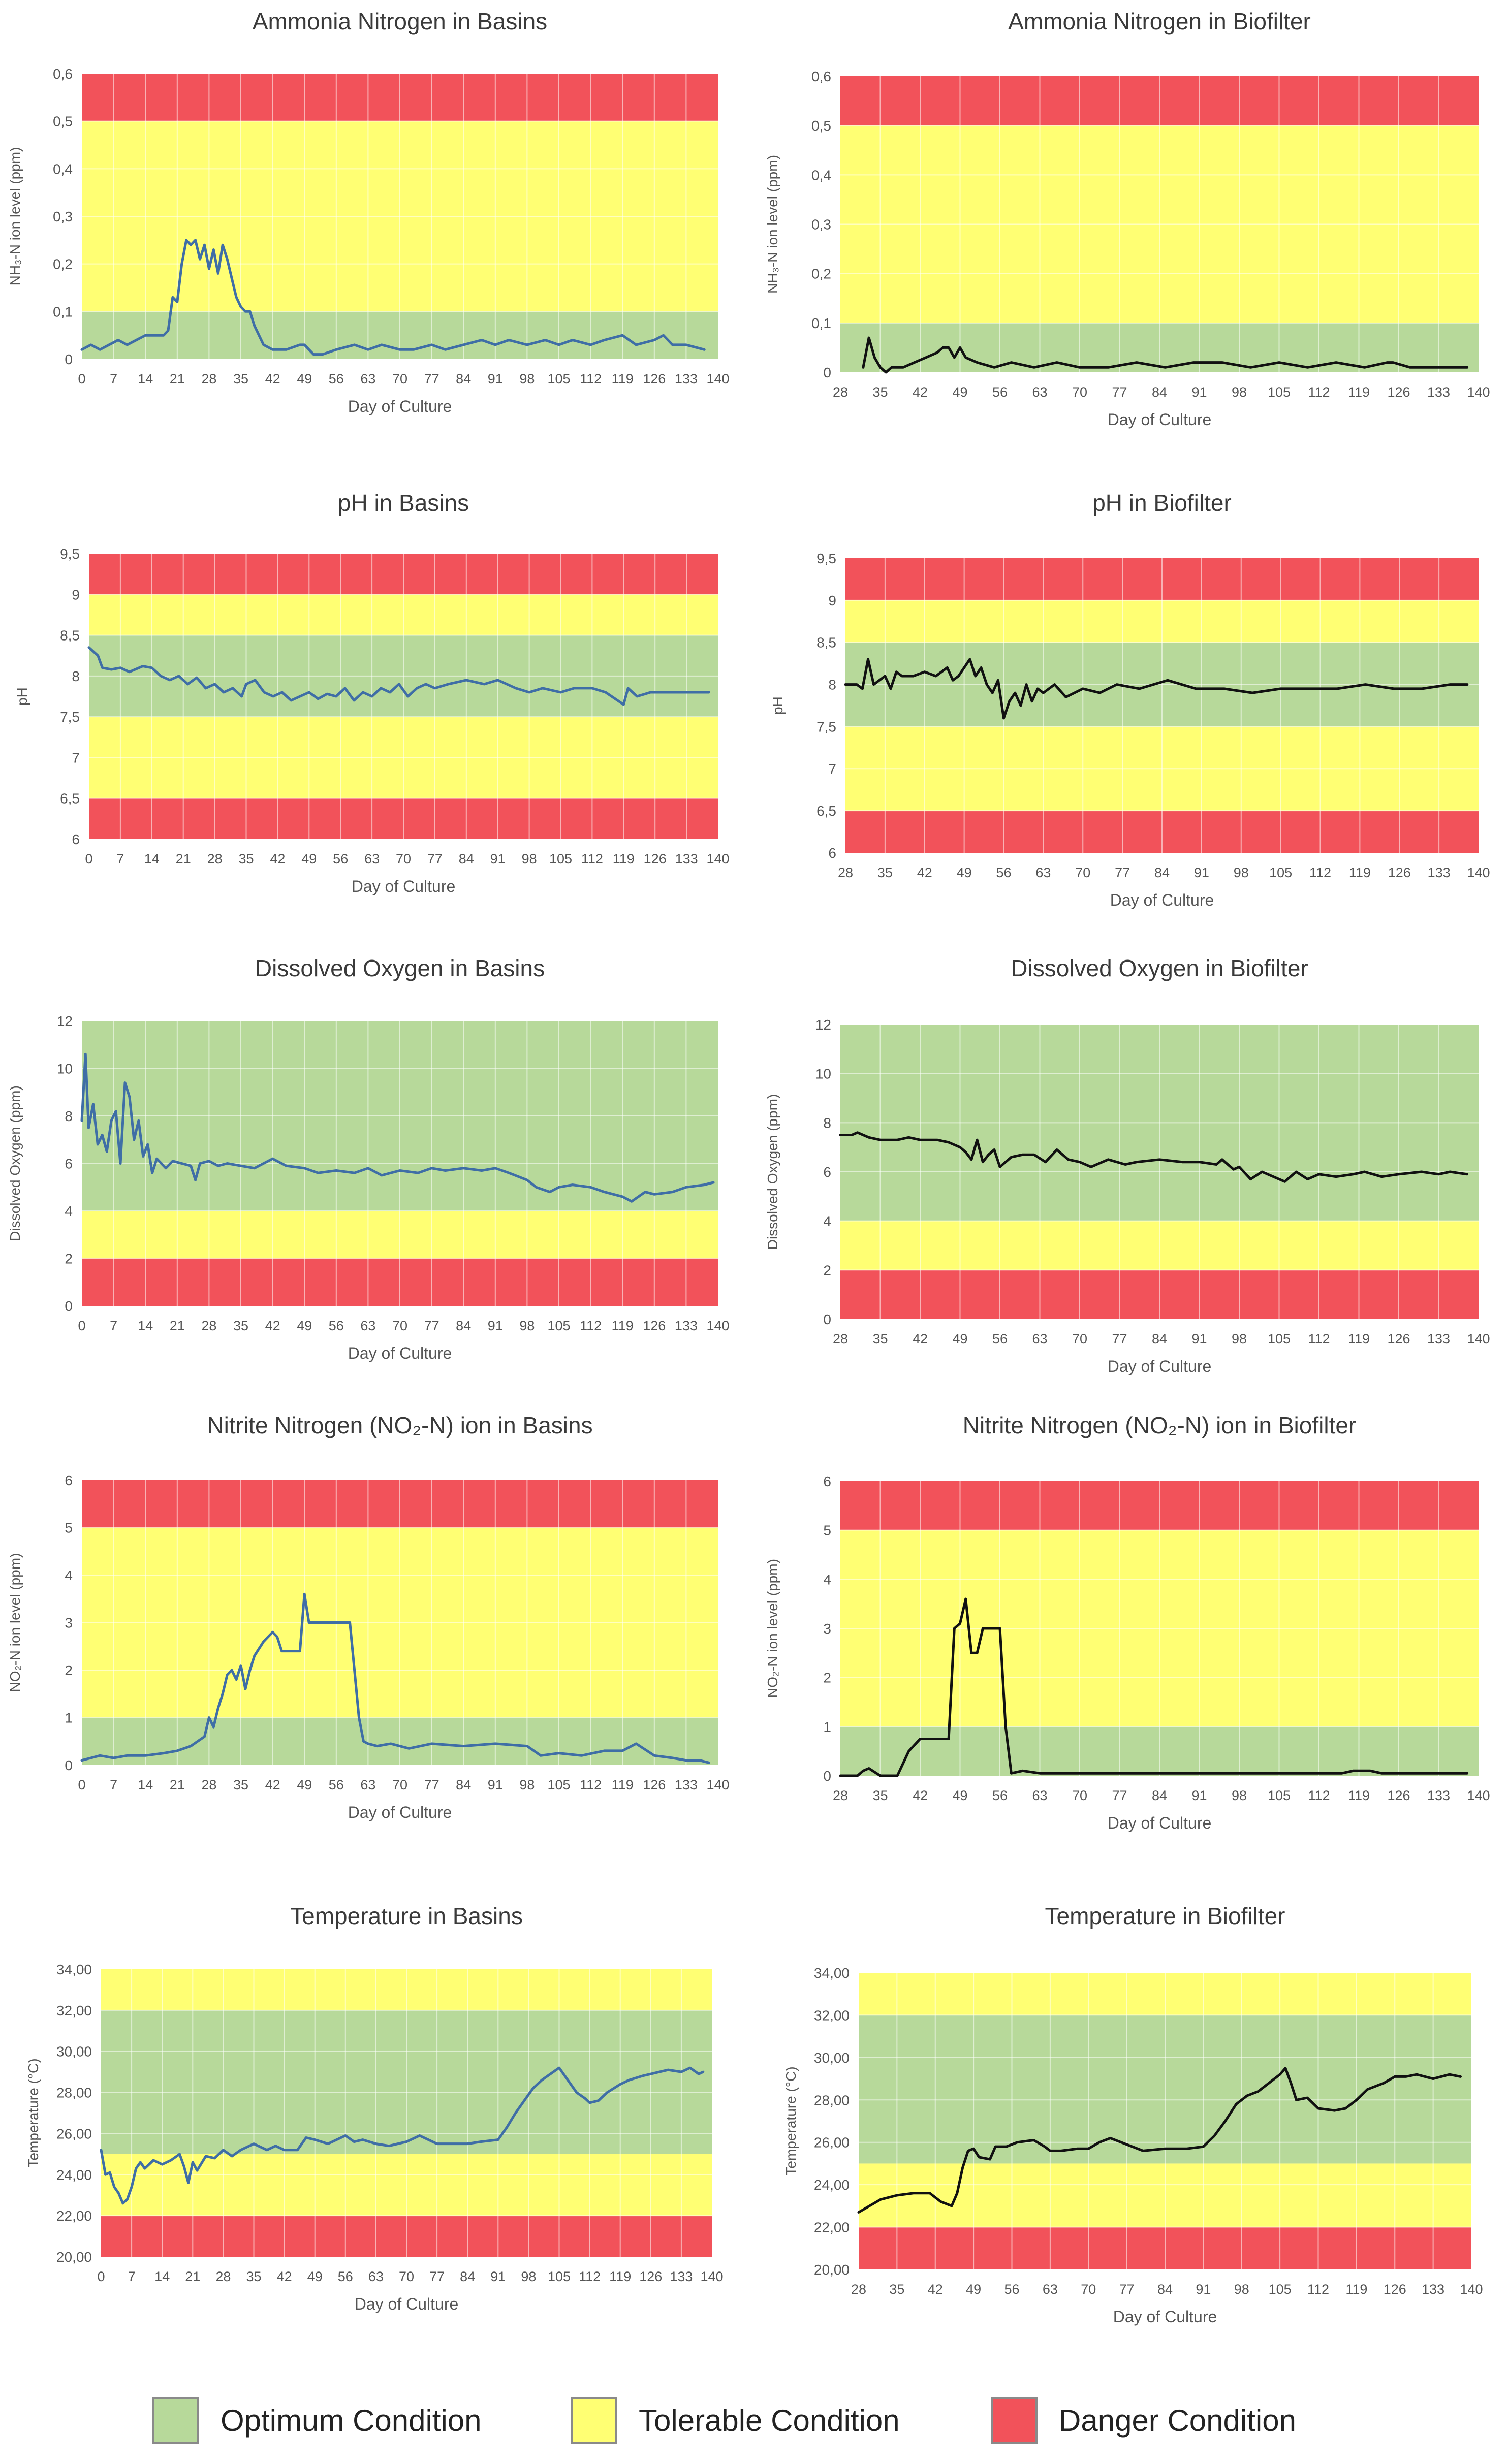 Image resolution: width=1508 pixels, height=2464 pixels. I want to click on y-axis-title: Dissolved Oxygen (ppm), so click(15, 1163).